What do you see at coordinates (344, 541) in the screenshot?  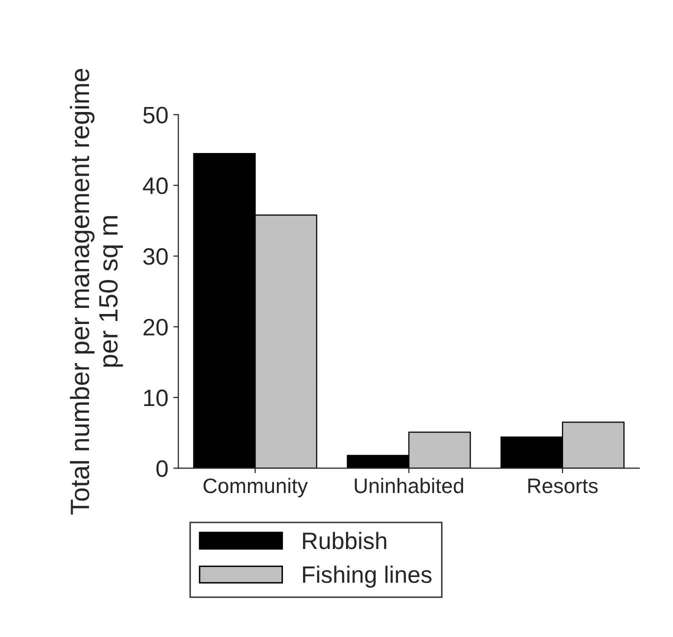 I see `legend-label: Rubbish` at bounding box center [344, 541].